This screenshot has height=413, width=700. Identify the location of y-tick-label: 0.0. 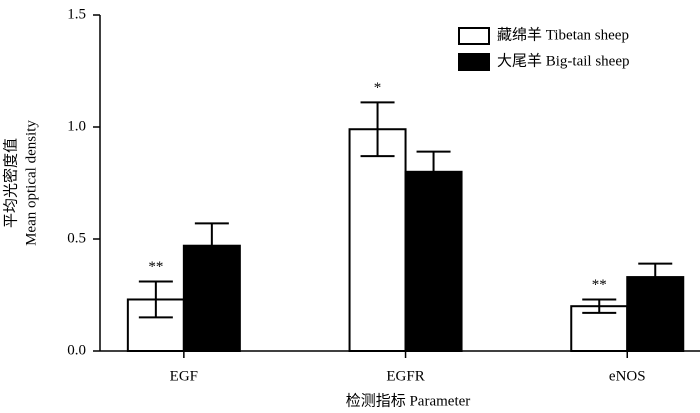
(76, 350).